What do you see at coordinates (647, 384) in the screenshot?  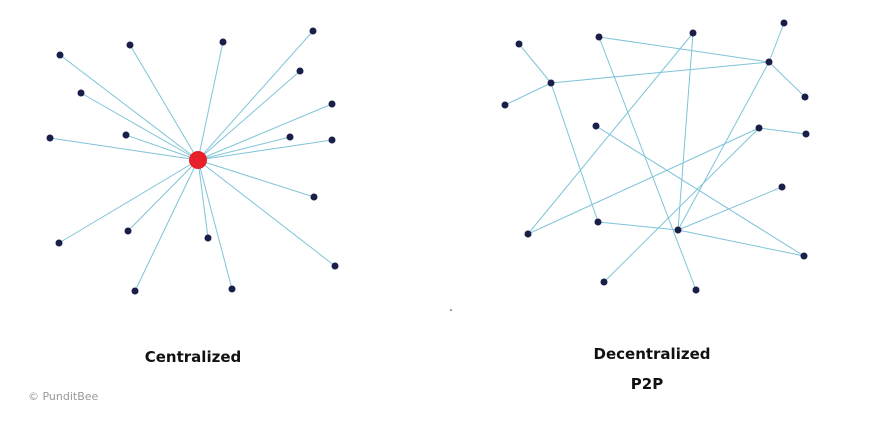 I see `p2p-label: P2P` at bounding box center [647, 384].